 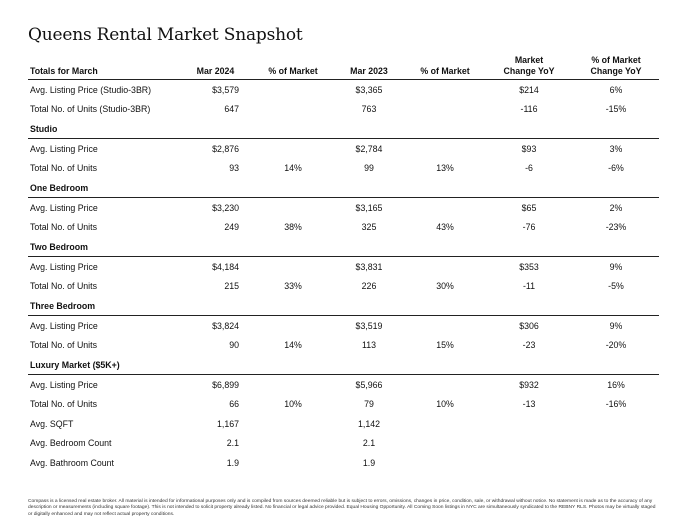 I want to click on mar-2023-value: $3,519, so click(x=369, y=325).